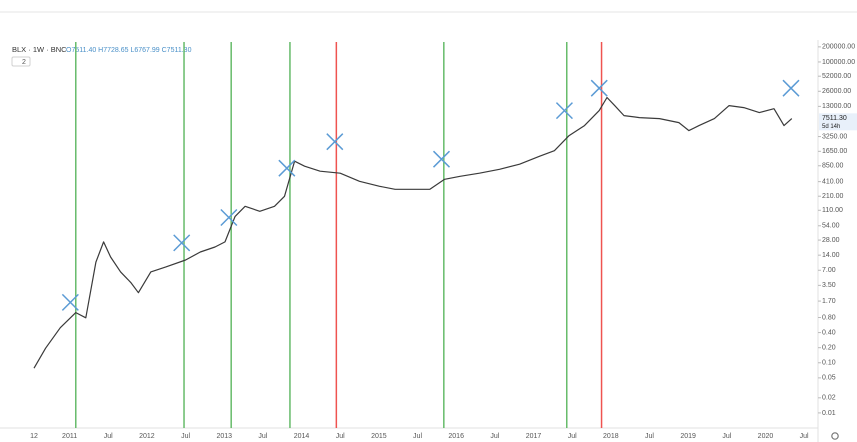 This screenshot has width=857, height=442. Describe the element at coordinates (831, 255) in the screenshot. I see `y-tick-label: 14.00` at that location.